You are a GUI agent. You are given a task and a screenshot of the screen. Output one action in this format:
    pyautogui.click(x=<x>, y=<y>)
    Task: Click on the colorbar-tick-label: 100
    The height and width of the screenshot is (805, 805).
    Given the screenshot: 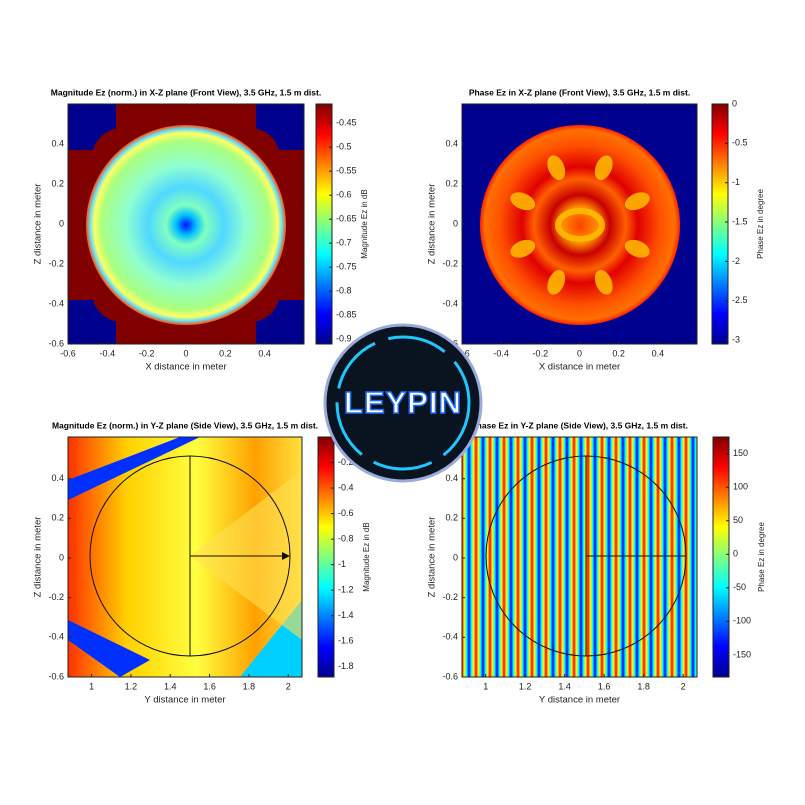 What is the action you would take?
    pyautogui.click(x=740, y=487)
    